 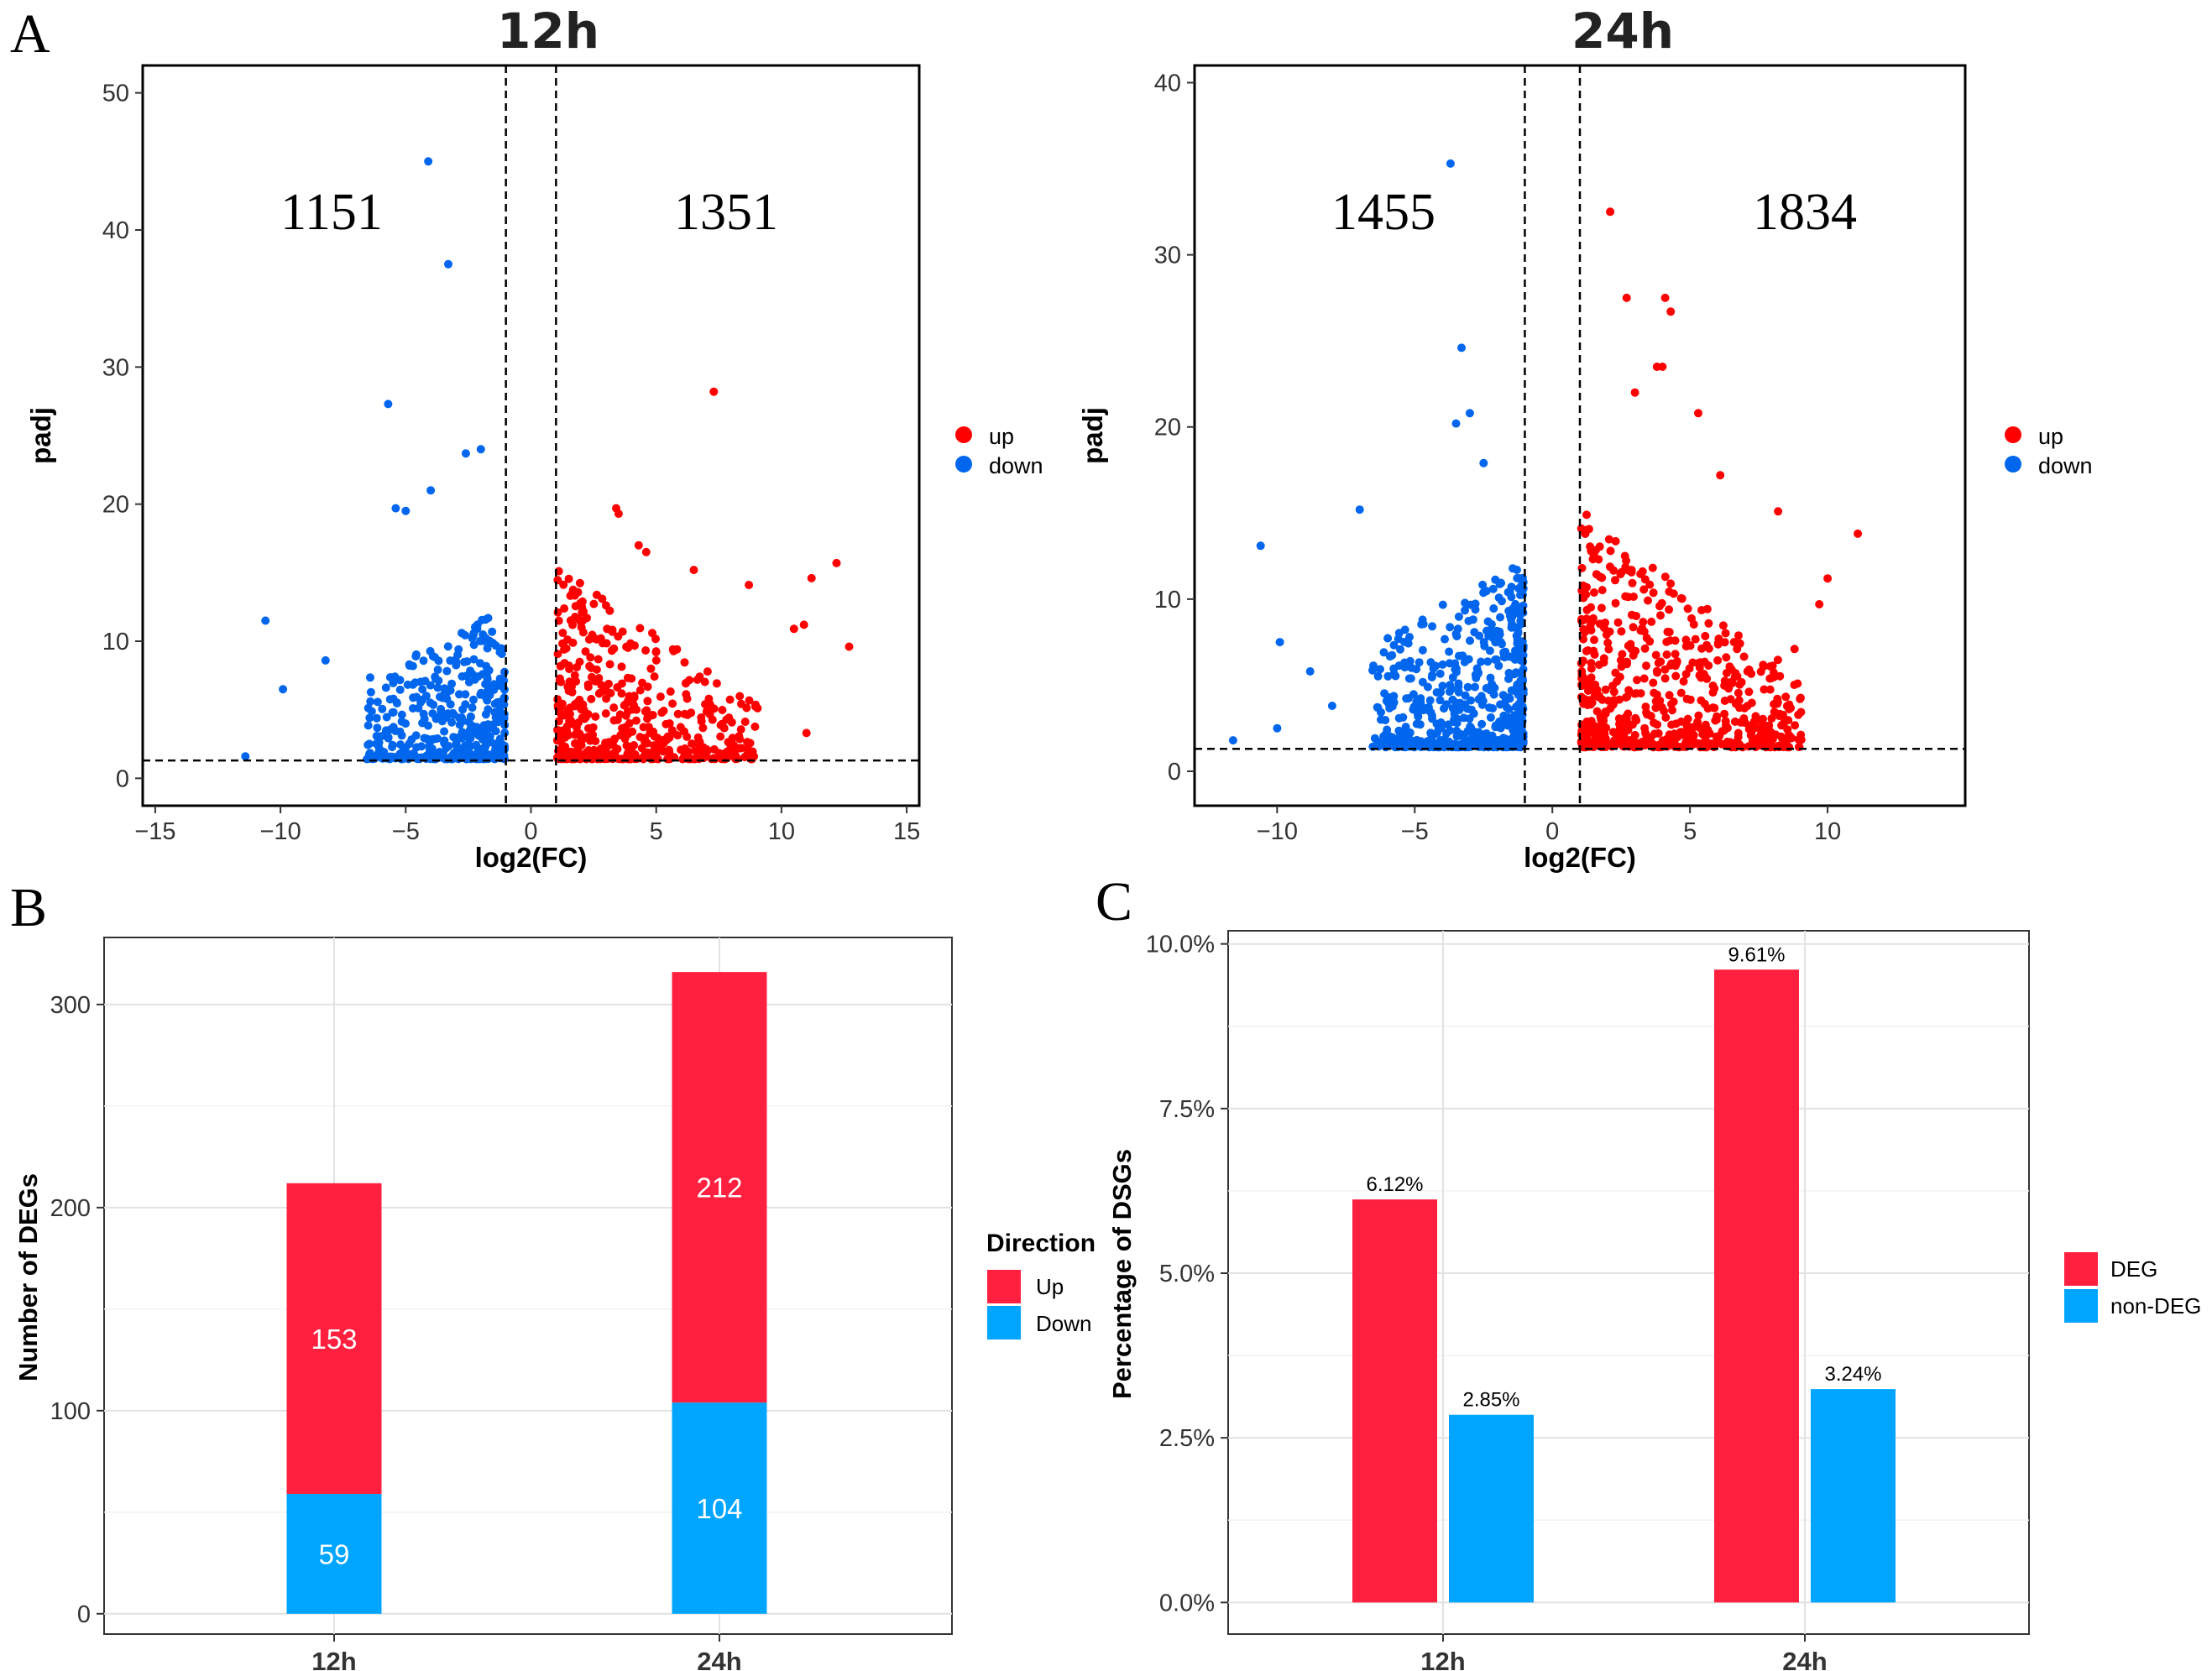 I want to click on legend-up-label: up, so click(x=1002, y=437).